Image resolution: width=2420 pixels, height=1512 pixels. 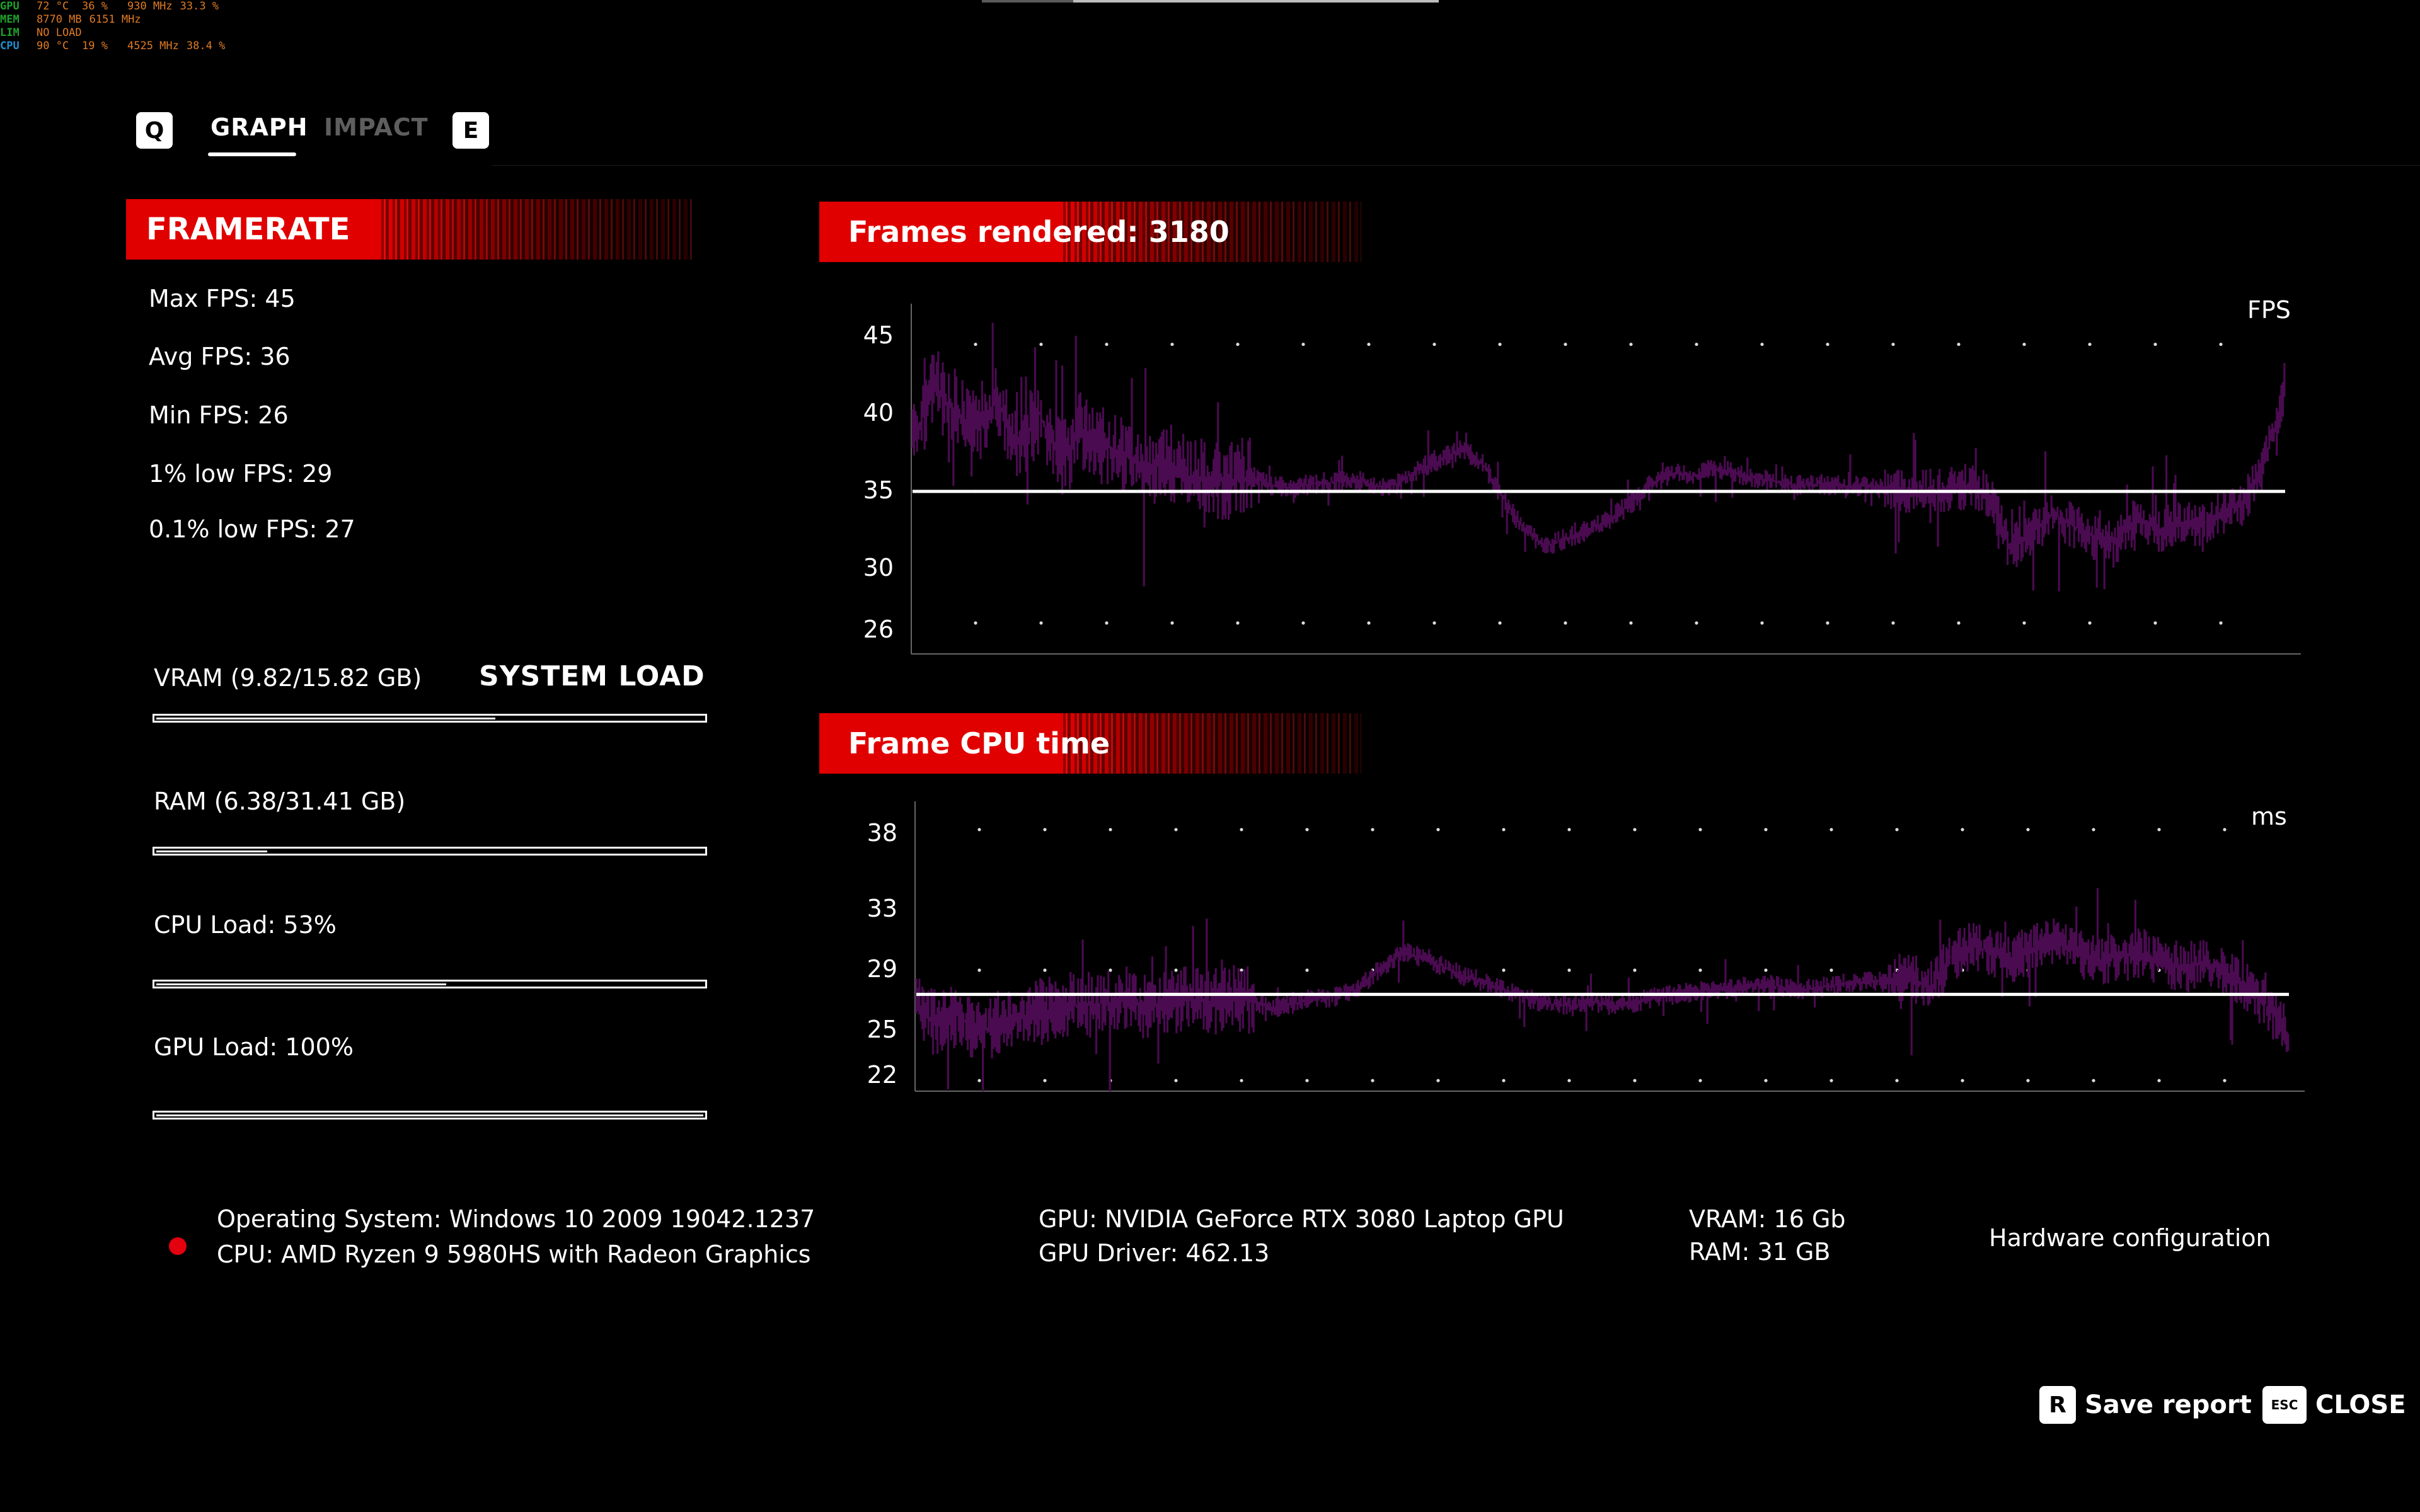 I want to click on osd-value: NO LOAD, so click(x=60, y=32).